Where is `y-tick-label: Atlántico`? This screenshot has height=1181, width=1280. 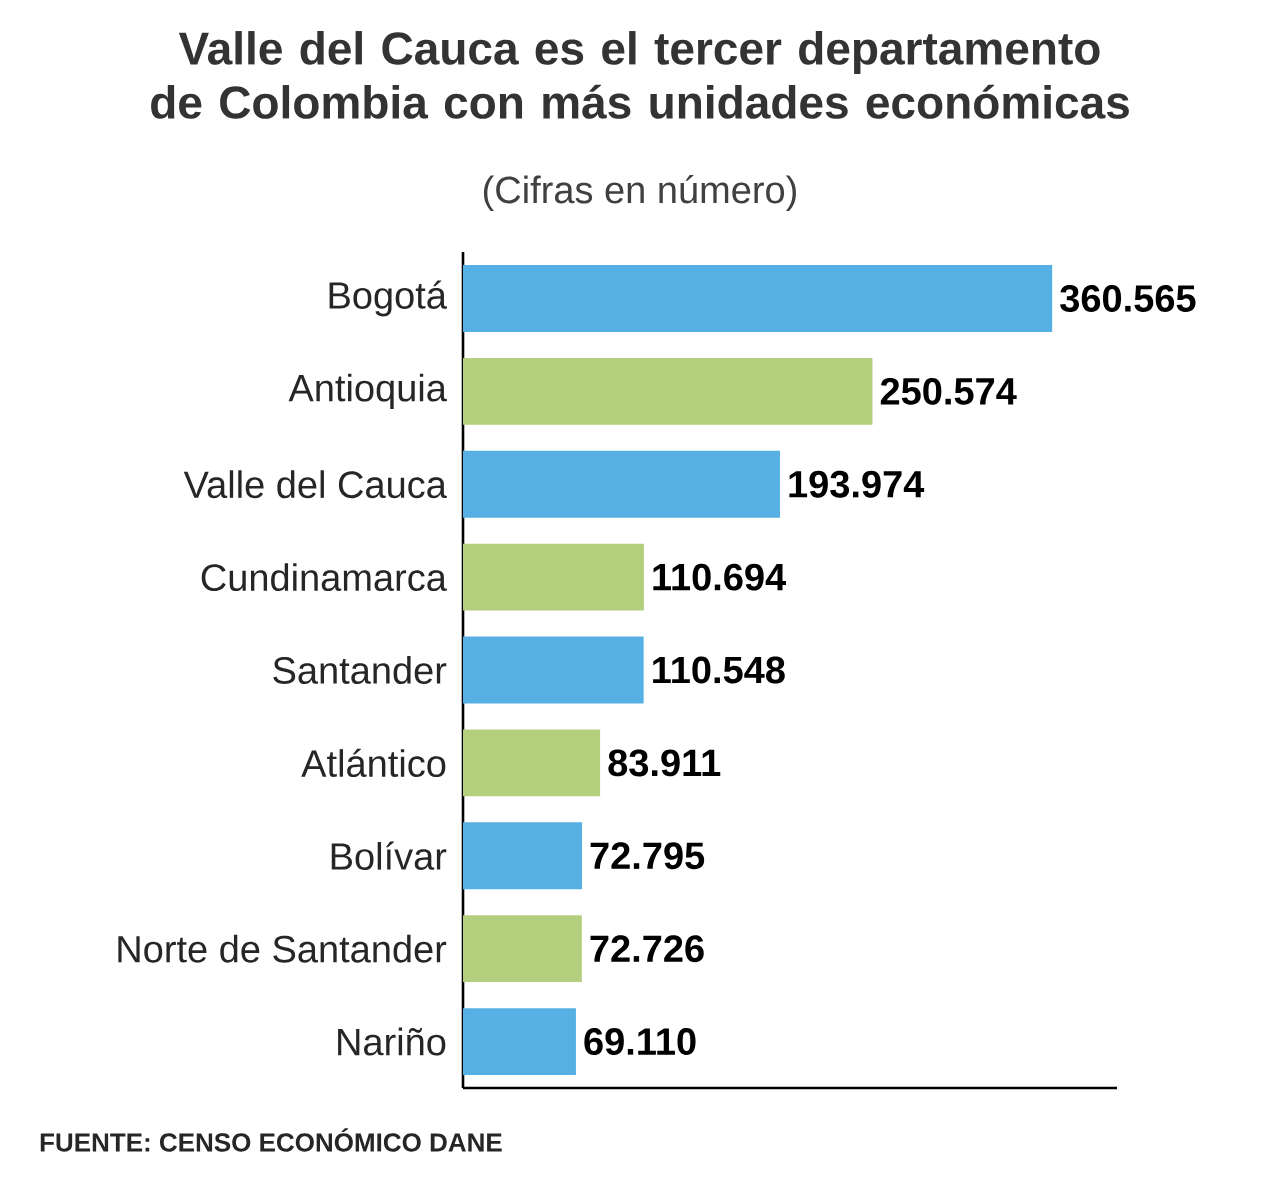
y-tick-label: Atlántico is located at coordinates (373, 763).